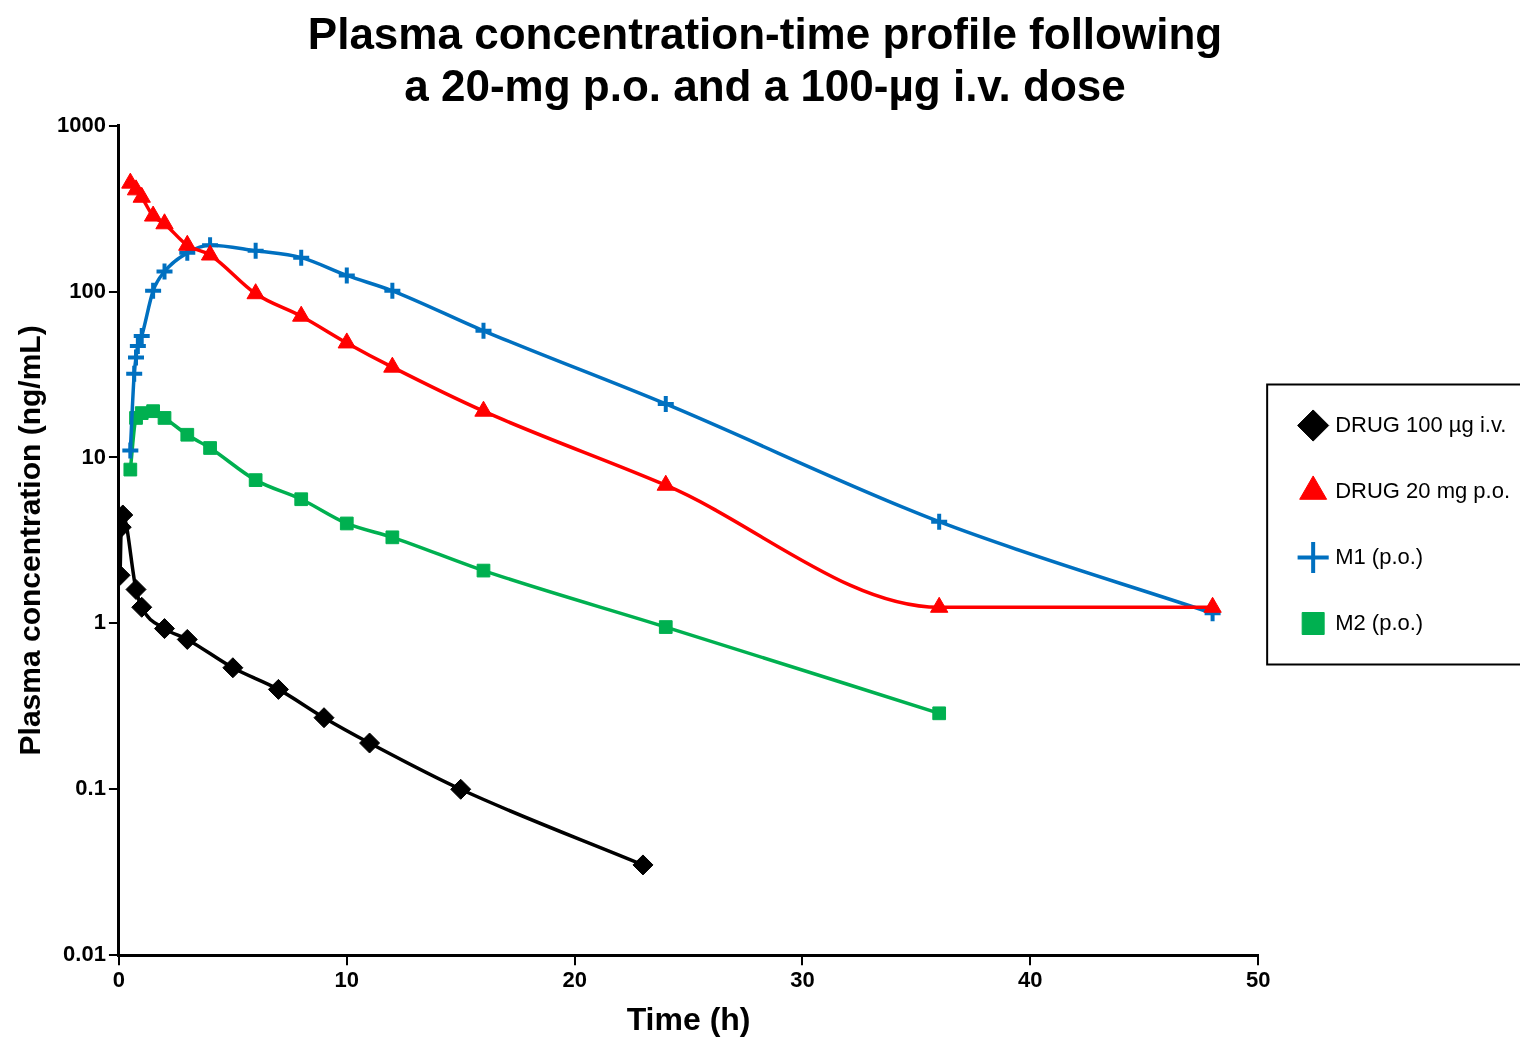  I want to click on y-tick-label: 0.1, so click(90, 788).